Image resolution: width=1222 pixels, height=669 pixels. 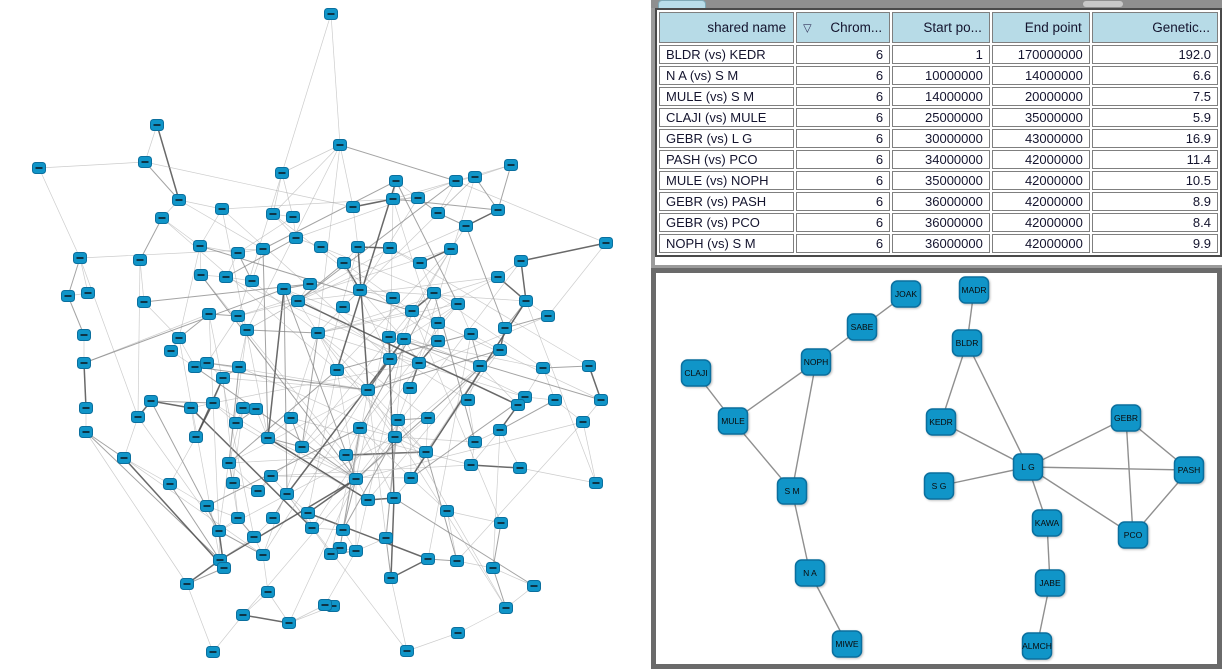 What do you see at coordinates (727, 27) in the screenshot?
I see `column-header-shared-name: shared name` at bounding box center [727, 27].